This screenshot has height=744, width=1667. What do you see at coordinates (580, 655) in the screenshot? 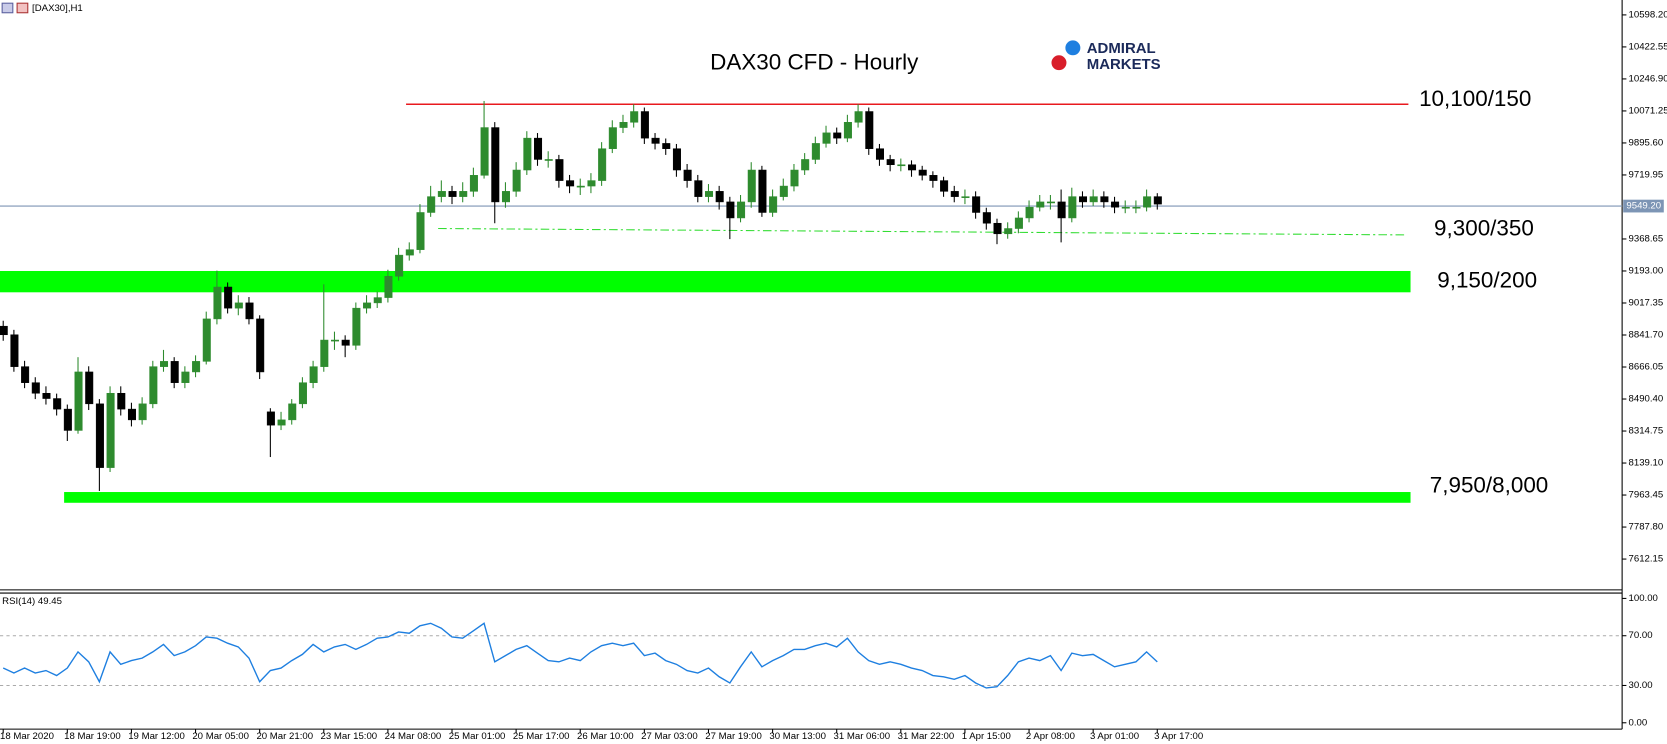
I see `rsi-line` at bounding box center [580, 655].